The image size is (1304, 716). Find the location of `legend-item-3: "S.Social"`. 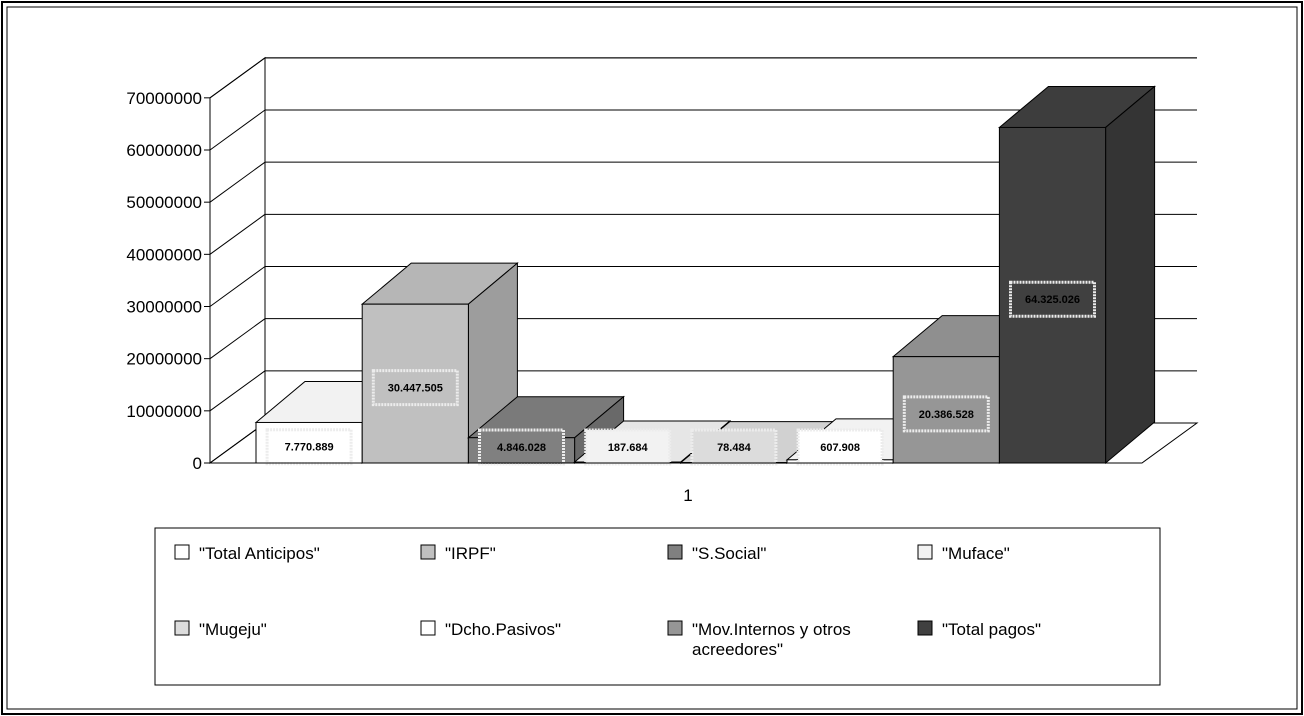

legend-item-3: "S.Social" is located at coordinates (716, 553).